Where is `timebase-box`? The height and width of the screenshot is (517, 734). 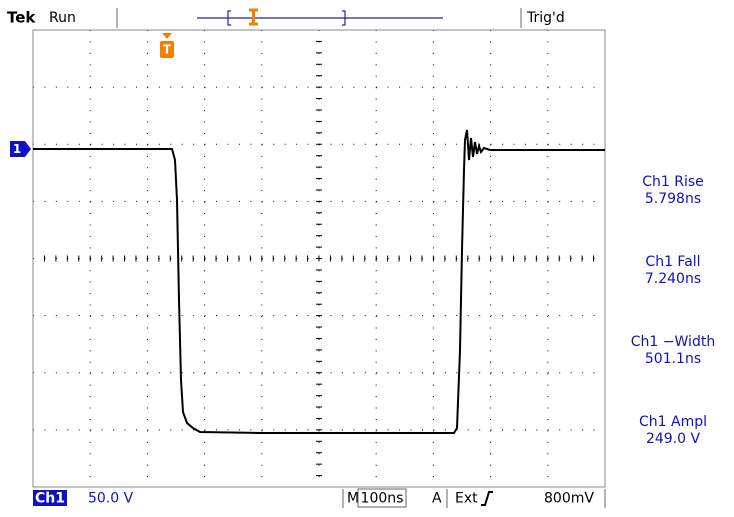
timebase-box is located at coordinates (382, 498).